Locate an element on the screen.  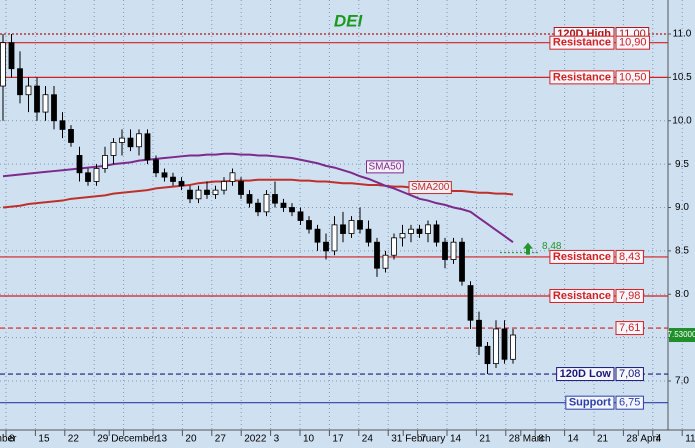
x-month-label: March is located at coordinates (537, 439).